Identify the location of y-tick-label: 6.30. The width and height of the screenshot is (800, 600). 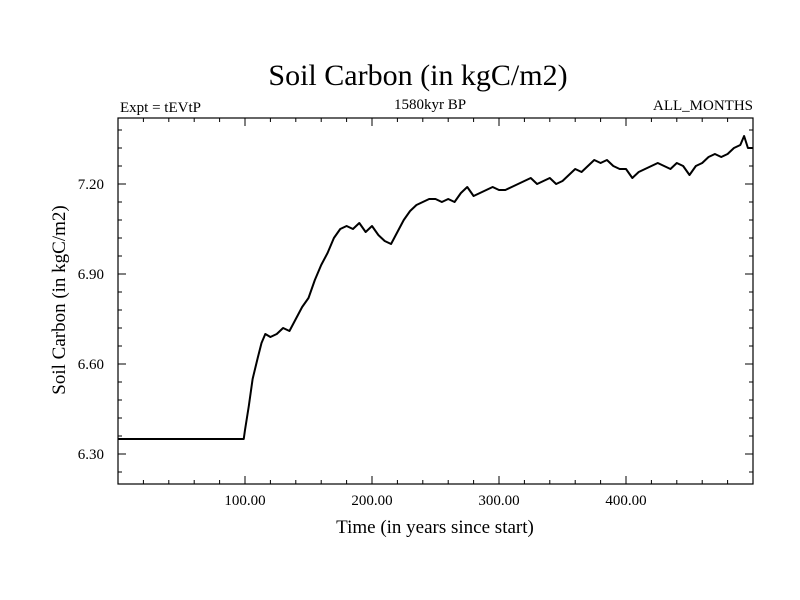
(91, 455).